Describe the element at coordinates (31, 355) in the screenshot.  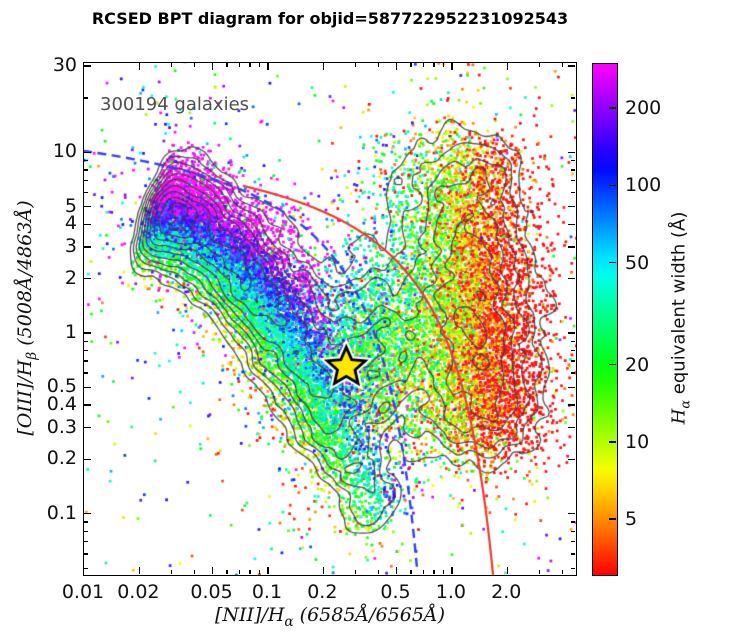
I see `y-axis-label-subscript: β` at that location.